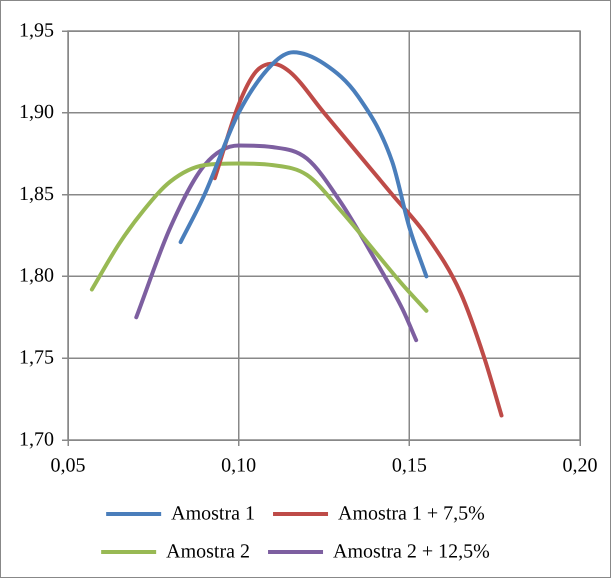 The height and width of the screenshot is (578, 611). Describe the element at coordinates (409, 465) in the screenshot. I see `x-tick-label: 0,15` at that location.